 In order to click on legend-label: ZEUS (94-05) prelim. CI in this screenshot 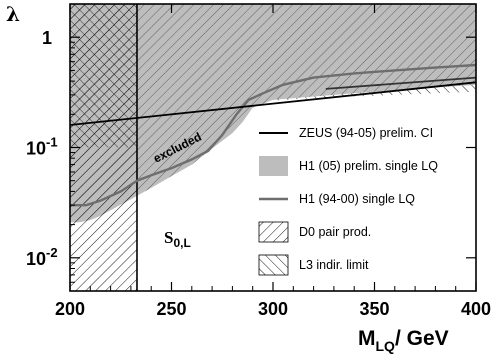, I will do `click(366, 133)`.